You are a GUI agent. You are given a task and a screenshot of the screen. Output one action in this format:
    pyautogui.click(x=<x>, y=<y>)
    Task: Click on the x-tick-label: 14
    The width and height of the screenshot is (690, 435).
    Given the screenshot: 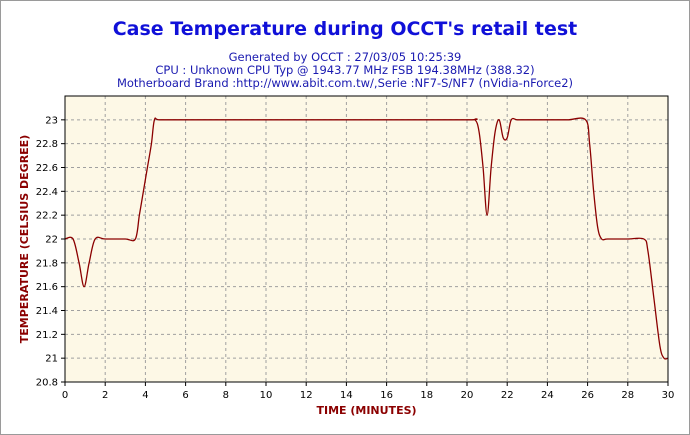 What is the action you would take?
    pyautogui.click(x=346, y=395)
    